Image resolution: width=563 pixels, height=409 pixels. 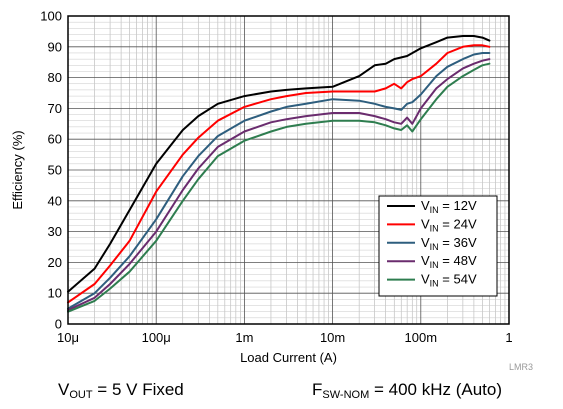 What do you see at coordinates (55, 46) in the screenshot?
I see `y-tick-label: 90` at bounding box center [55, 46].